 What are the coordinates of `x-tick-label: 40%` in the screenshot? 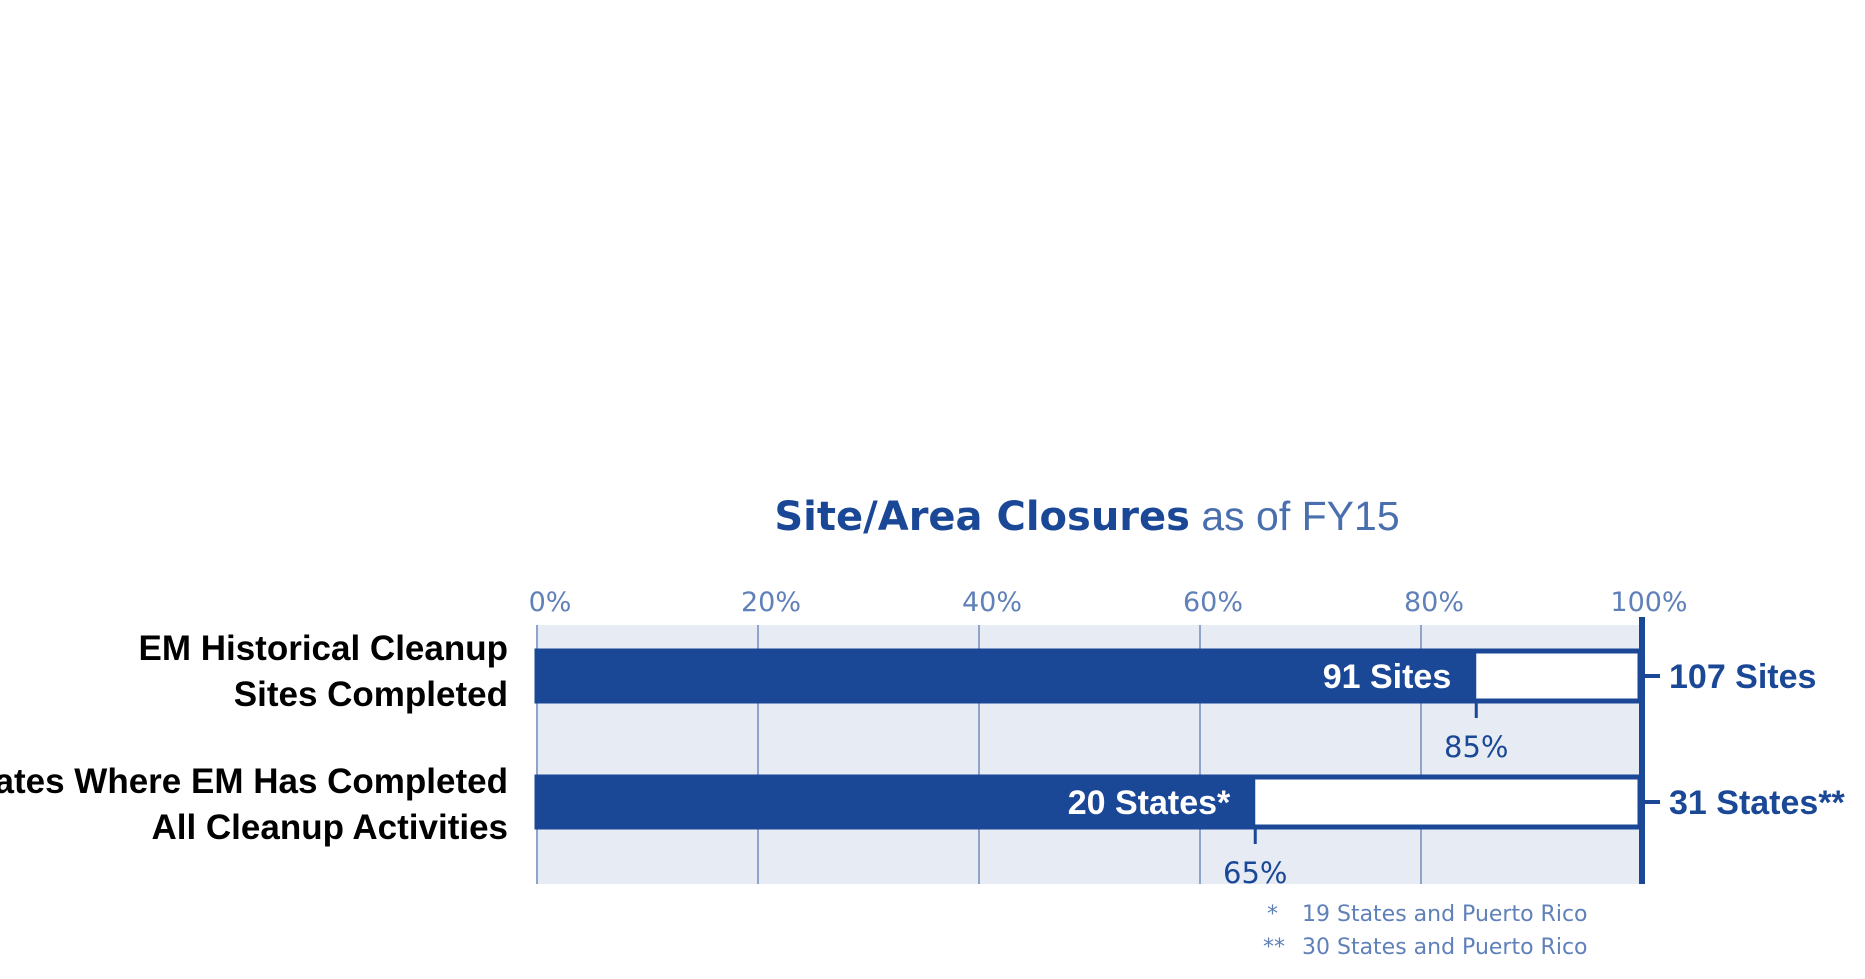 It's located at (992, 602).